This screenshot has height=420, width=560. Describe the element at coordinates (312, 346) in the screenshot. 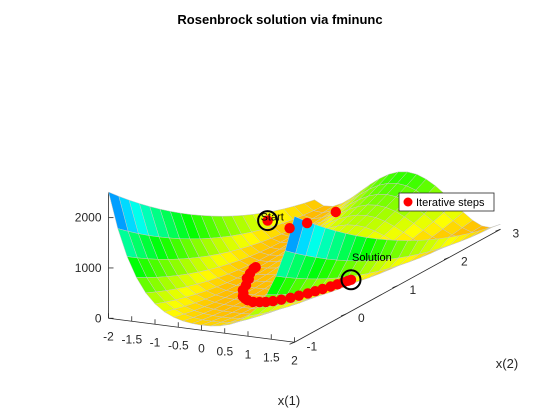

I see `y-tick-label: -1` at that location.